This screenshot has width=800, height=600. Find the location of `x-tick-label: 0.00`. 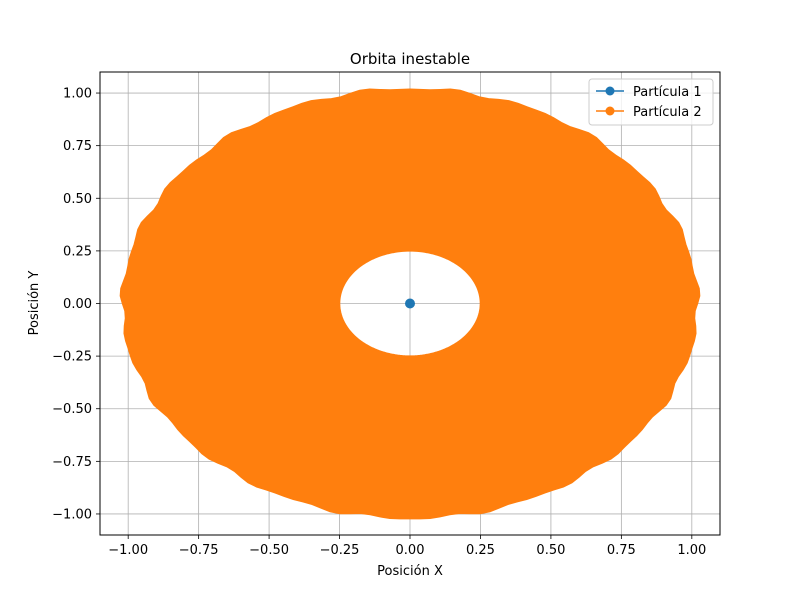

x-tick-label: 0.00 is located at coordinates (410, 550).